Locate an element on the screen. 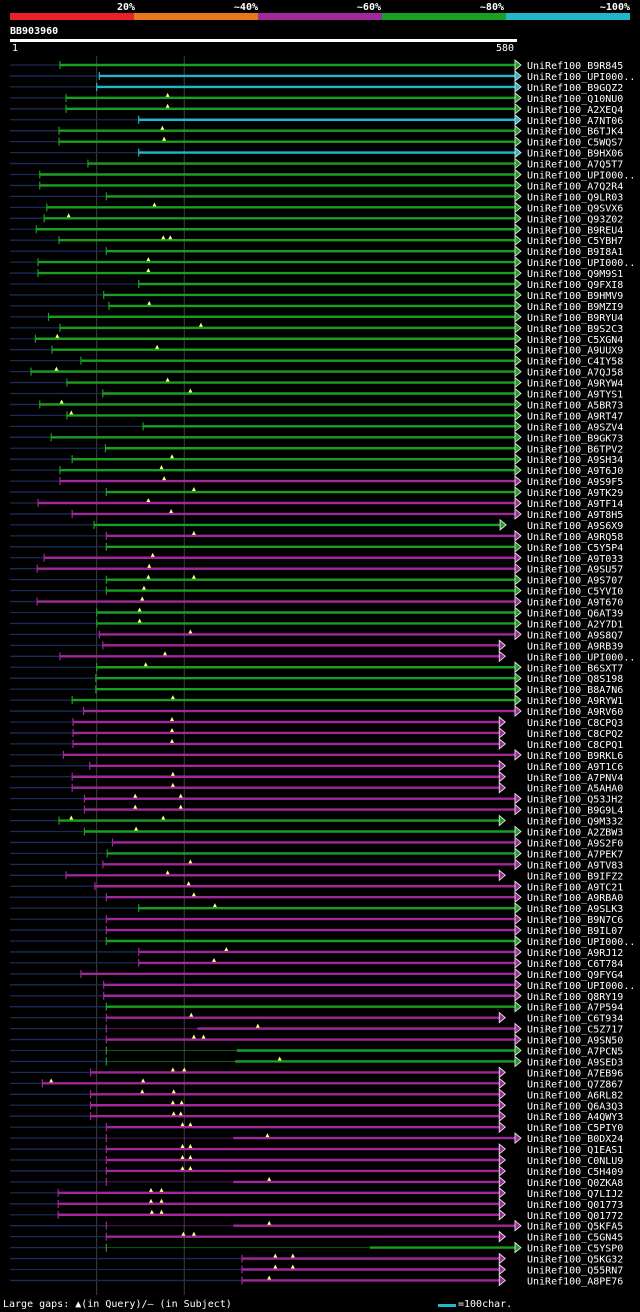 This screenshot has height=1312, width=640. hit-label-4: UniRef100_Q10NU0 is located at coordinates (575, 99).